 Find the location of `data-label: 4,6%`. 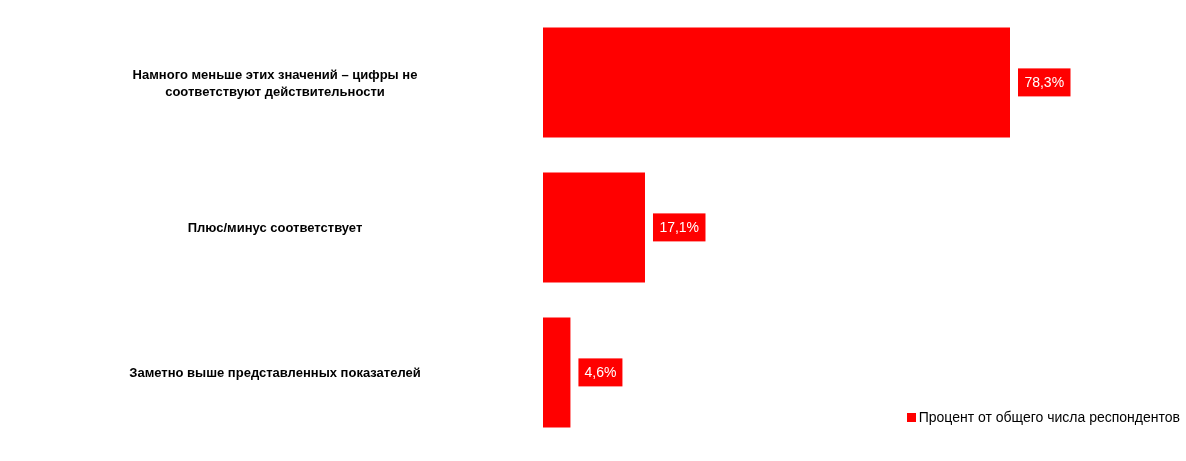

data-label: 4,6% is located at coordinates (600, 372).